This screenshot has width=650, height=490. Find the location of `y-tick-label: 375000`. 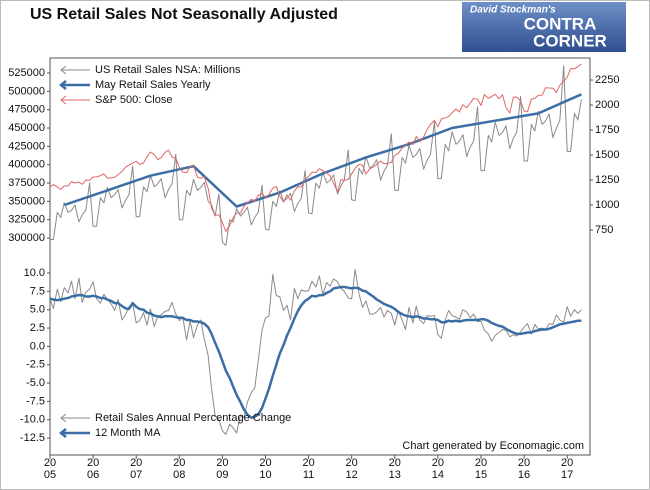

y-tick-label: 375000 is located at coordinates (26, 183).